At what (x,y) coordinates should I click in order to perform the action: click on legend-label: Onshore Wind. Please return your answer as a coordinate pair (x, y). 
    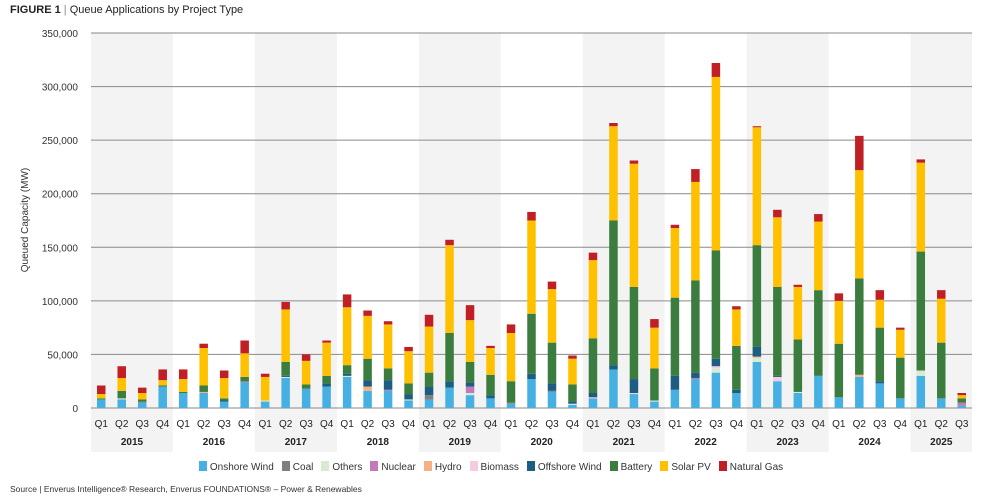
    Looking at the image, I should click on (241, 467).